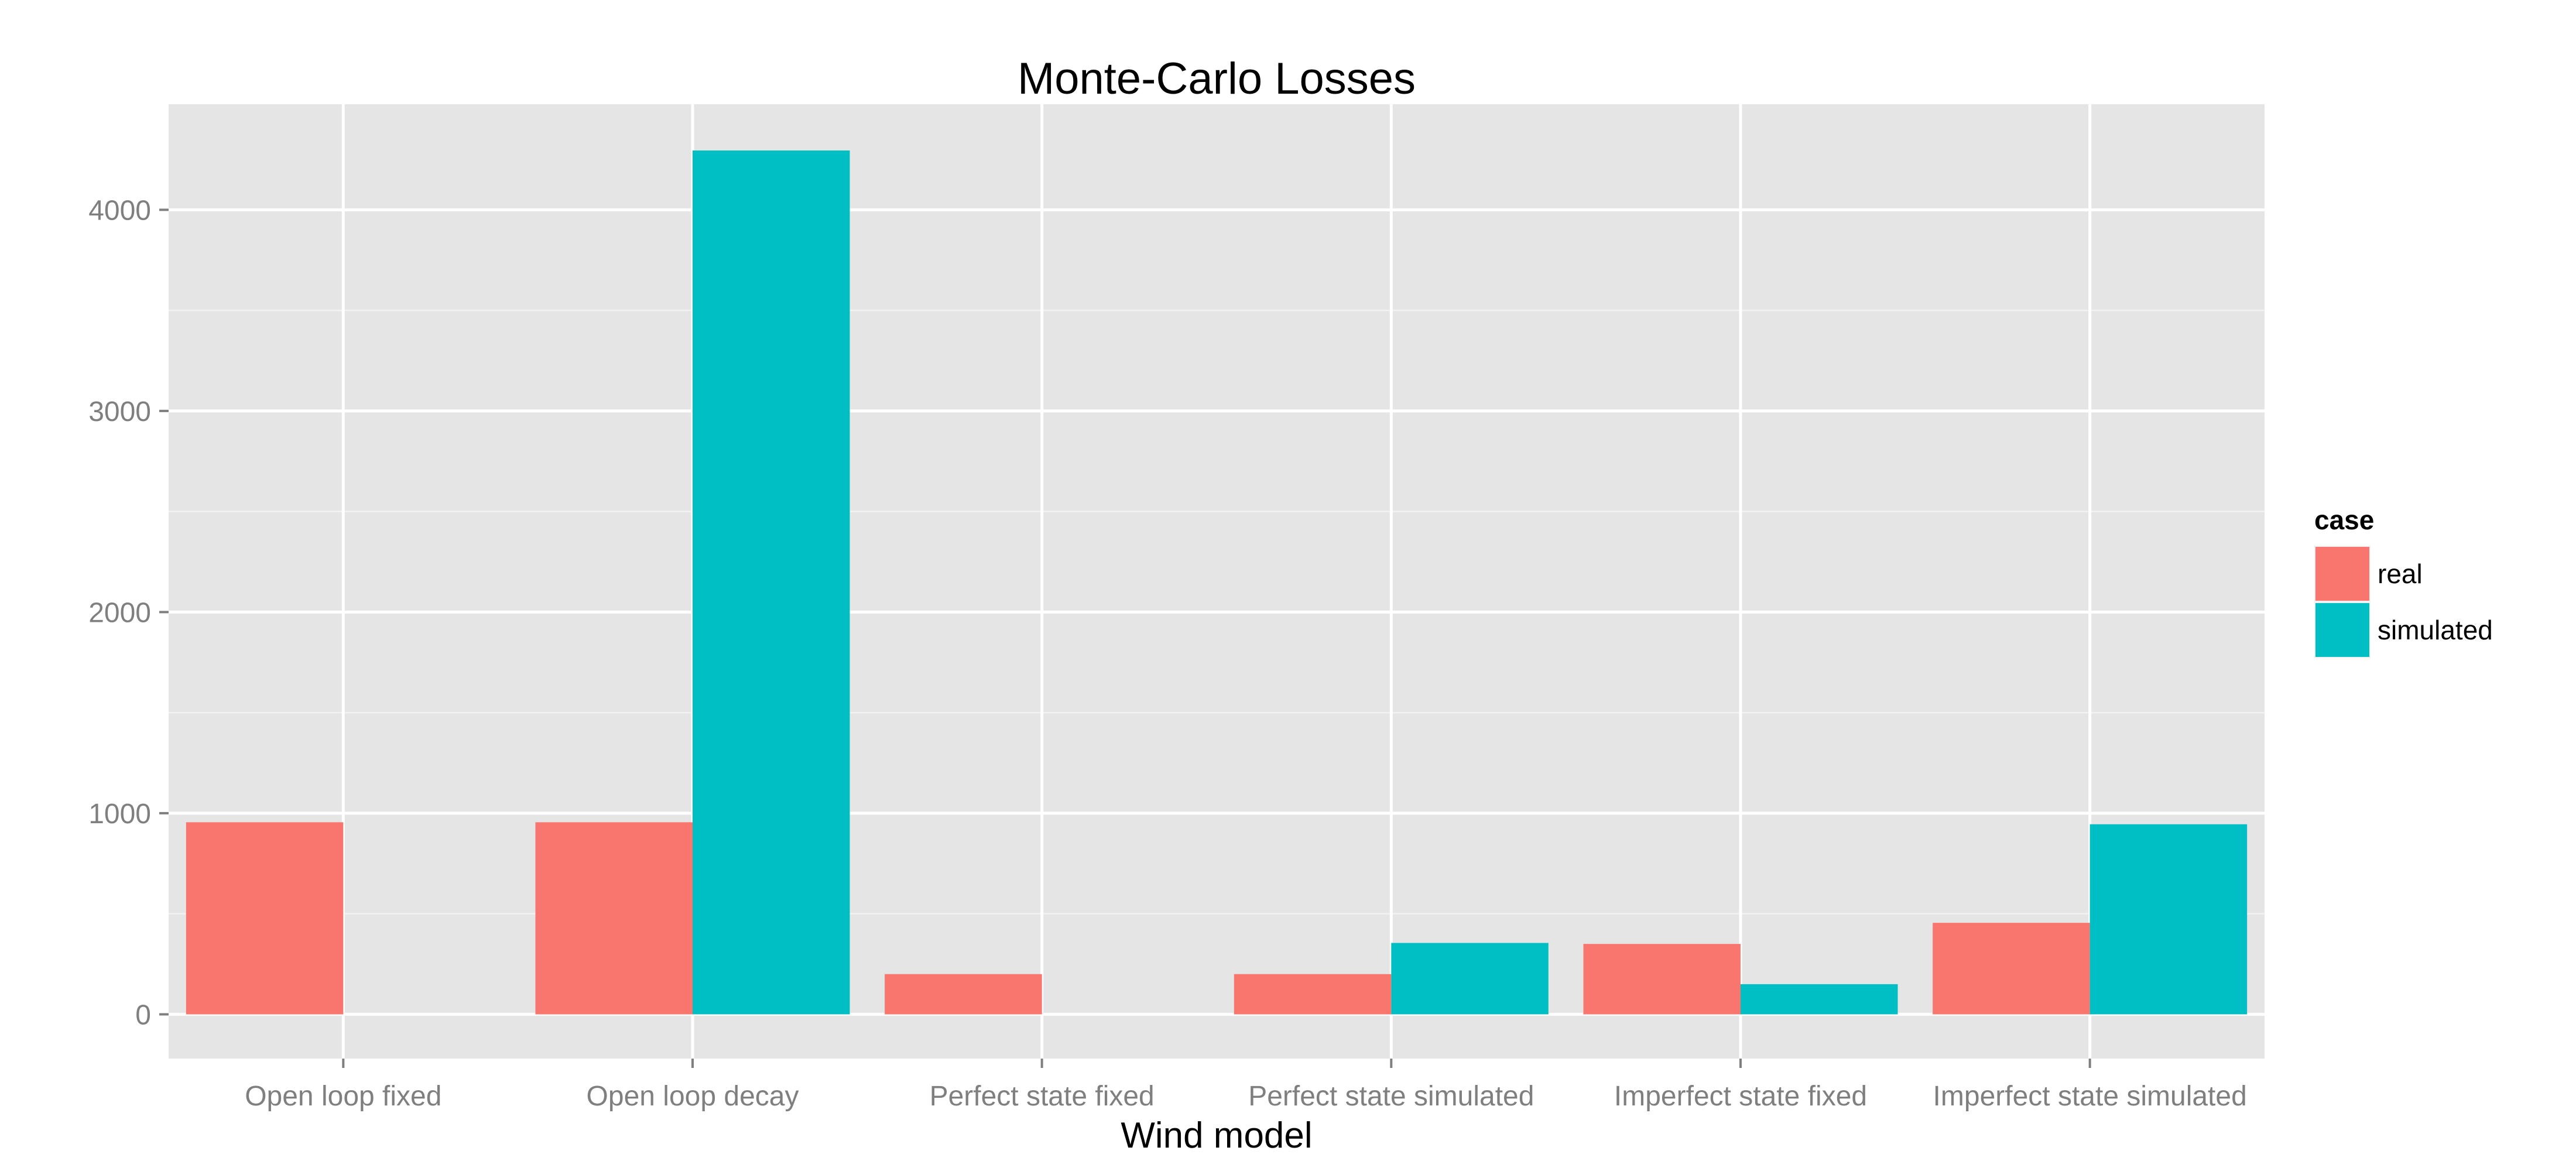 The image size is (2576, 1171). I want to click on legend-key-simulated, so click(2342, 630).